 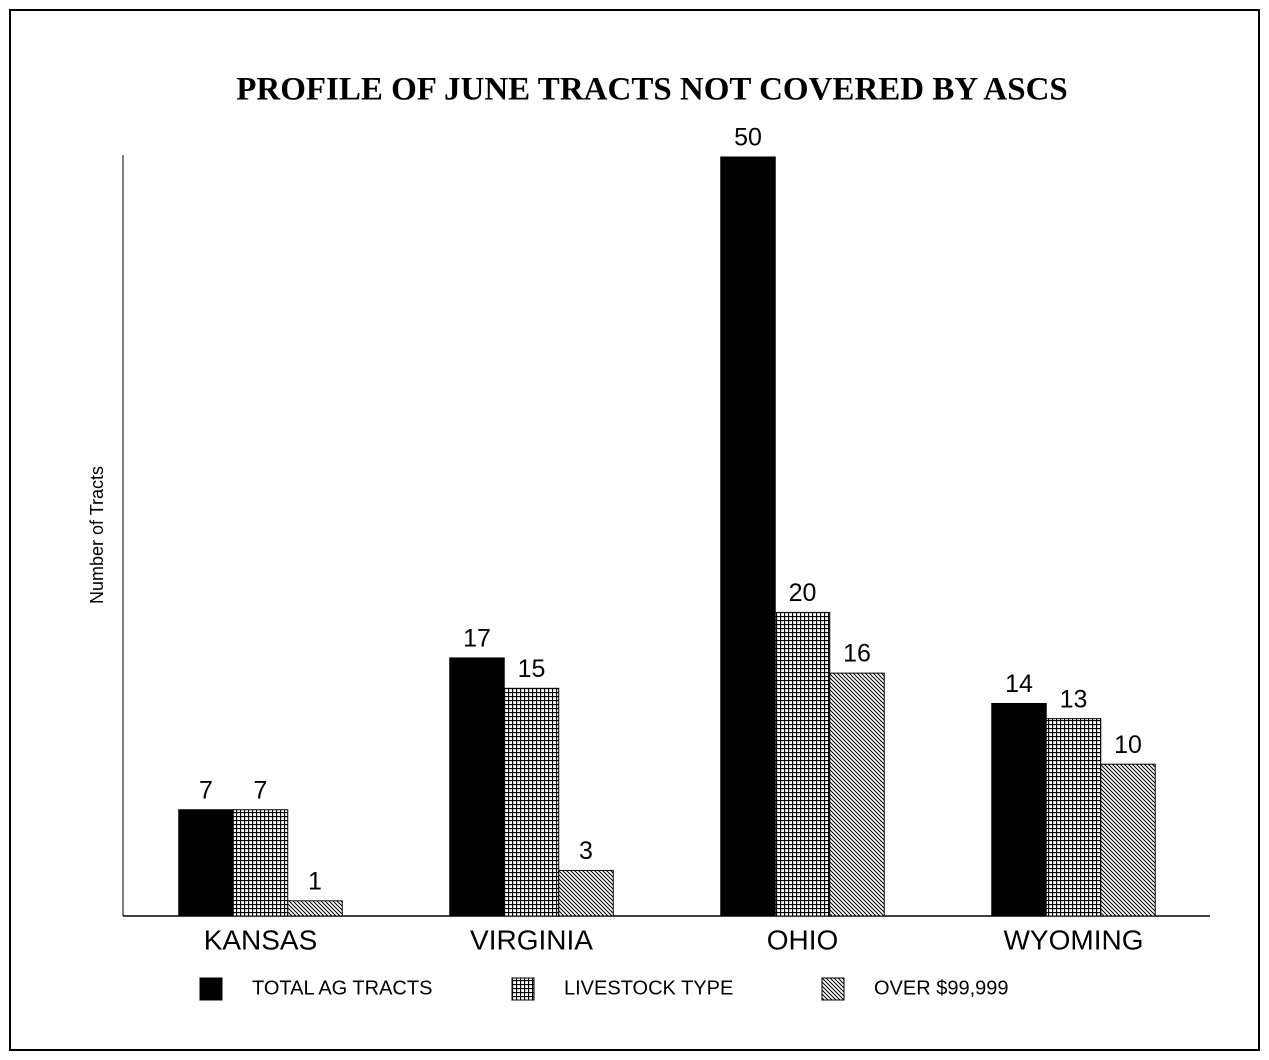 I want to click on x-tick-label: OHIO, so click(x=803, y=939).